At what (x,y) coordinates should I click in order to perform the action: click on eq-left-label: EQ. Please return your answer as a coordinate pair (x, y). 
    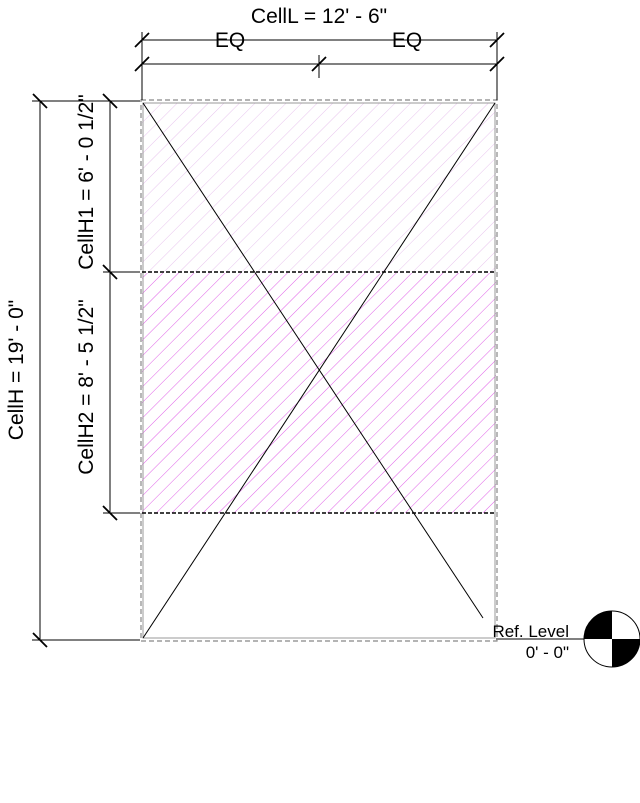
    Looking at the image, I should click on (230, 40).